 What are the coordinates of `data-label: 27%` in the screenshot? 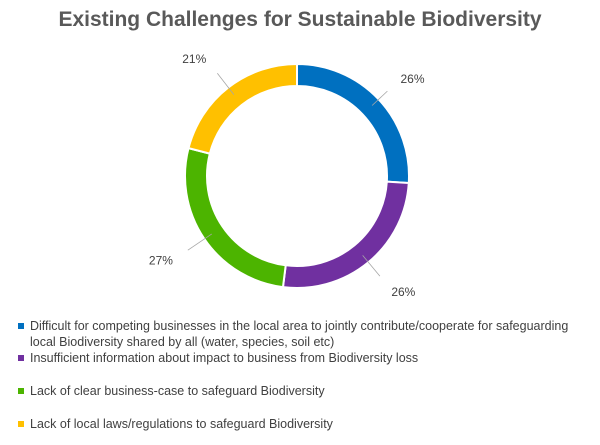 It's located at (161, 260).